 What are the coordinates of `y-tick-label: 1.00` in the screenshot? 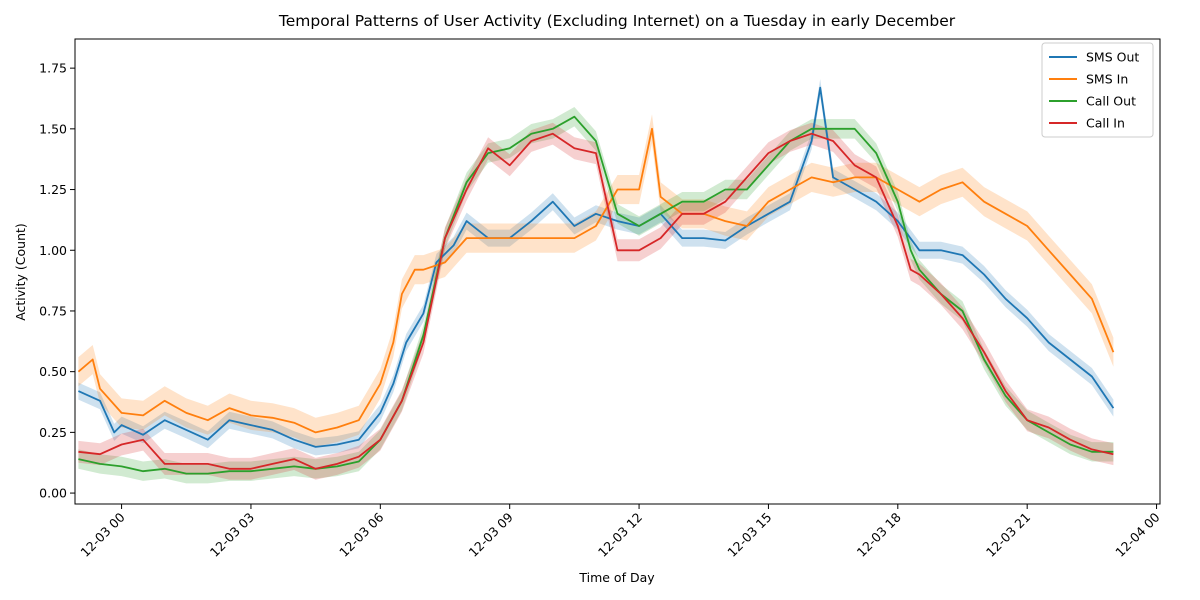 It's located at (53, 250).